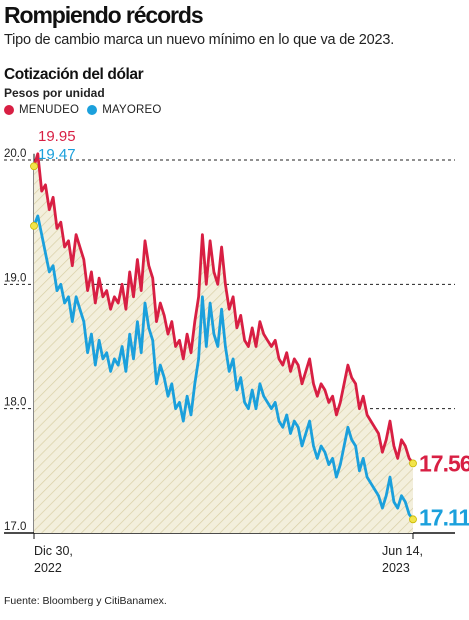  What do you see at coordinates (92, 110) in the screenshot?
I see `legend-swatch-mayoreo` at bounding box center [92, 110].